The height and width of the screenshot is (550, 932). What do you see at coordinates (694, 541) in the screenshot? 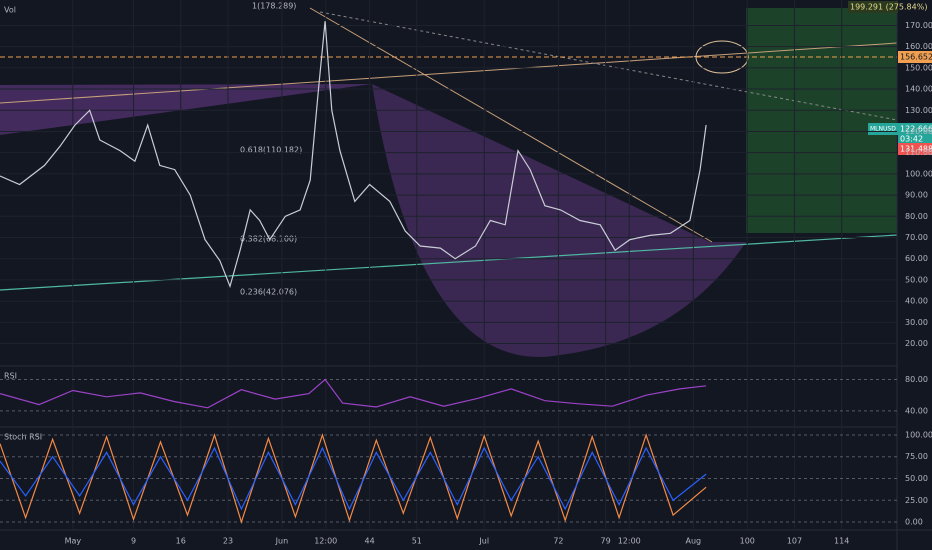
I see `x-tick-label: Aug` at bounding box center [694, 541].